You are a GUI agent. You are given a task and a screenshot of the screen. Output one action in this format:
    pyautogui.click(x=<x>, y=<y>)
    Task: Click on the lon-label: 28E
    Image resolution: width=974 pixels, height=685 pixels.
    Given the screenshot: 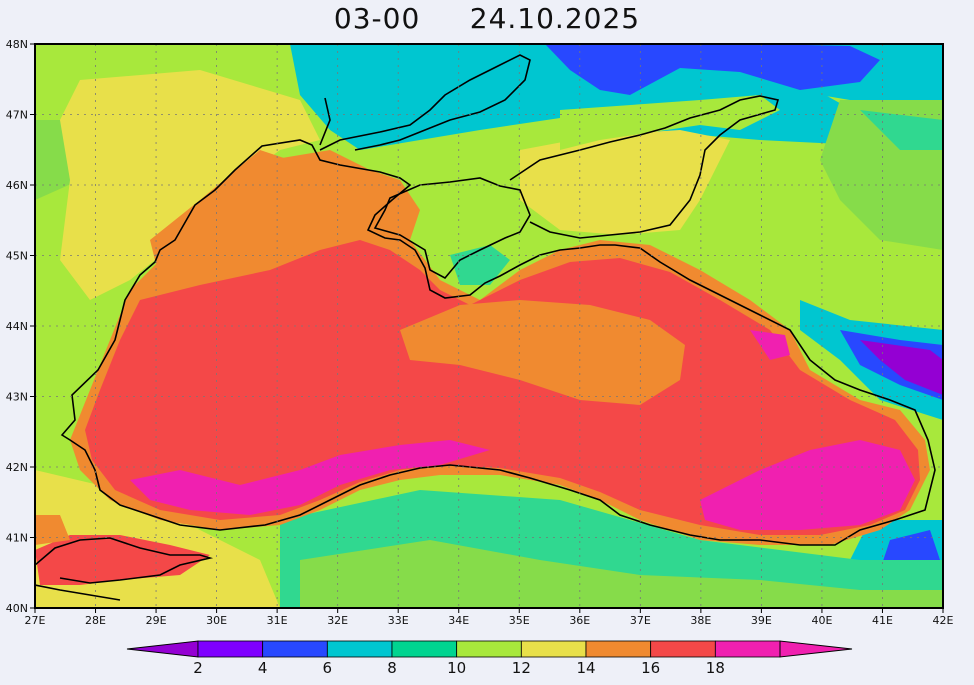 What is the action you would take?
    pyautogui.click(x=95, y=620)
    